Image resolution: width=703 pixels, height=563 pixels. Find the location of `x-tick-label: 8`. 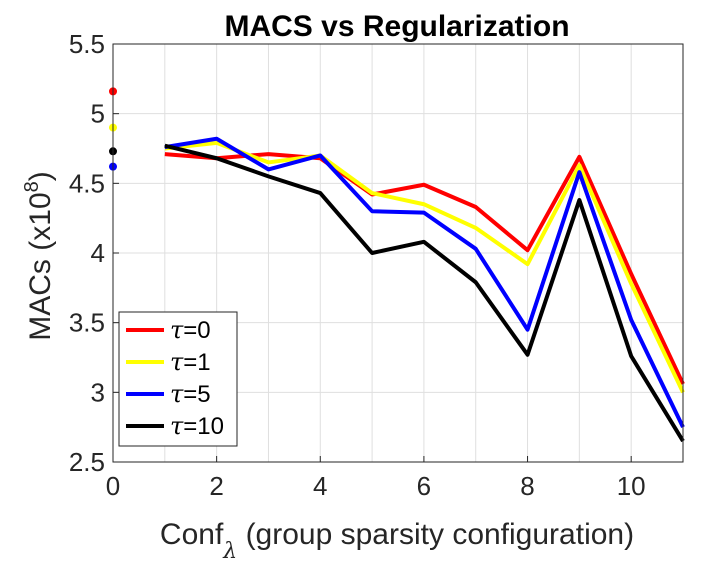

x-tick-label: 8 is located at coordinates (527, 486).